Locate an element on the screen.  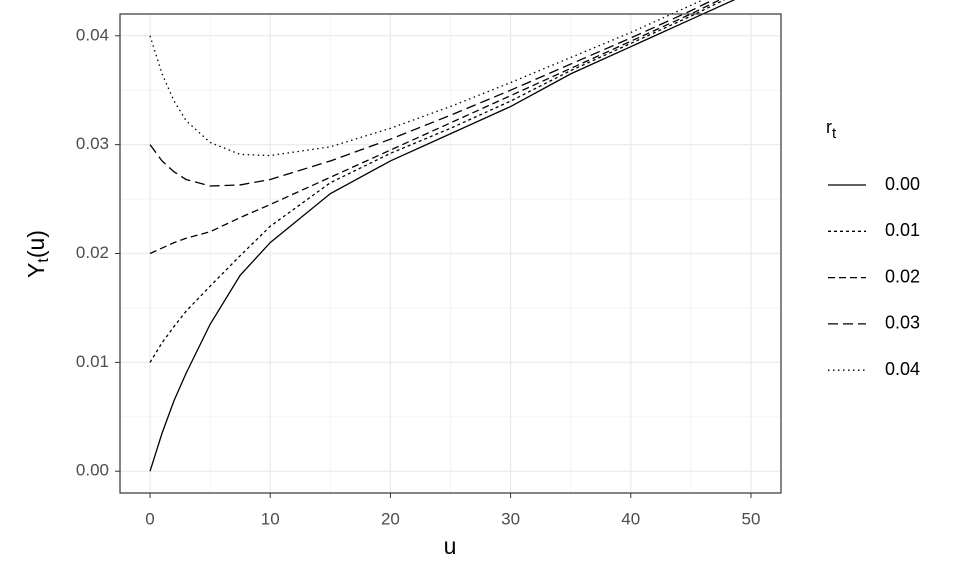
y-tick-label: 0.04 is located at coordinates (92, 34).